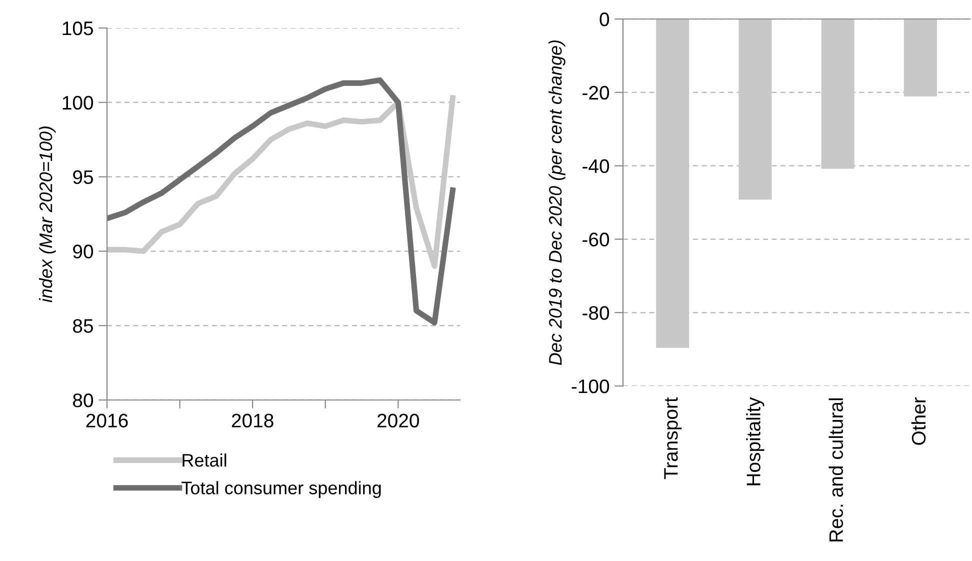 The height and width of the screenshot is (561, 972). Describe the element at coordinates (398, 421) in the screenshot. I see `x-tick-label: 2020` at that location.